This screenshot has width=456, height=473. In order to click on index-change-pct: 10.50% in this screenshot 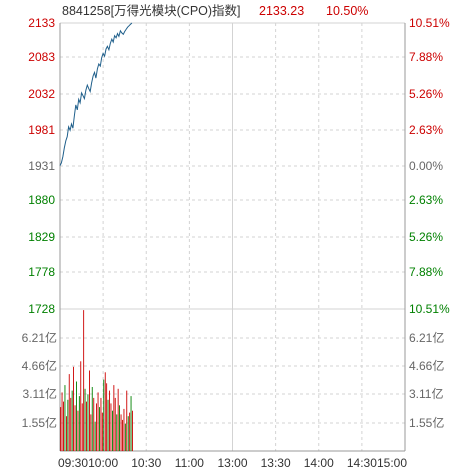, I will do `click(347, 11)`.